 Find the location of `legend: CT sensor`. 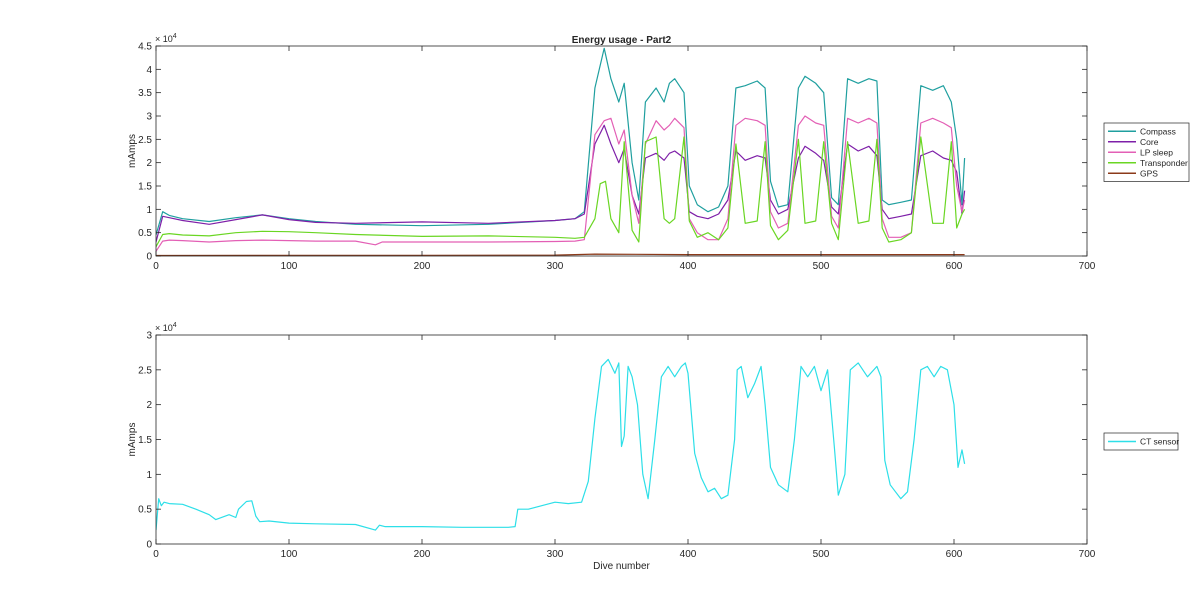

legend: CT sensor is located at coordinates (1141, 441).